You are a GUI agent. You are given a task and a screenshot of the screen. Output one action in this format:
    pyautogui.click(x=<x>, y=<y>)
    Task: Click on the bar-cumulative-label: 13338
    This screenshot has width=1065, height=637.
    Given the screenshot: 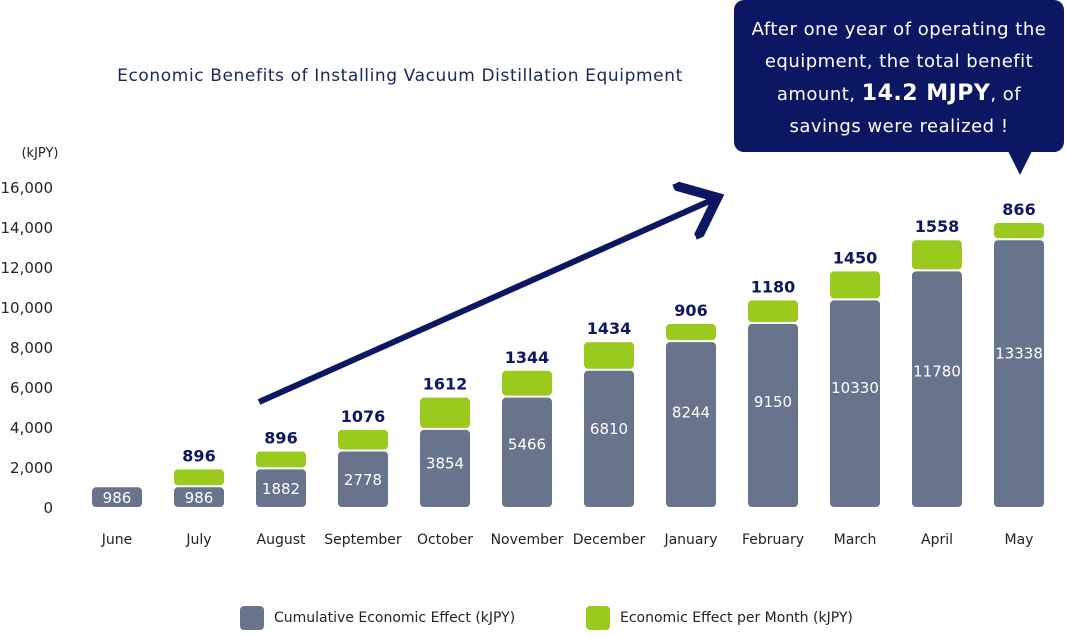 What is the action you would take?
    pyautogui.click(x=1019, y=353)
    